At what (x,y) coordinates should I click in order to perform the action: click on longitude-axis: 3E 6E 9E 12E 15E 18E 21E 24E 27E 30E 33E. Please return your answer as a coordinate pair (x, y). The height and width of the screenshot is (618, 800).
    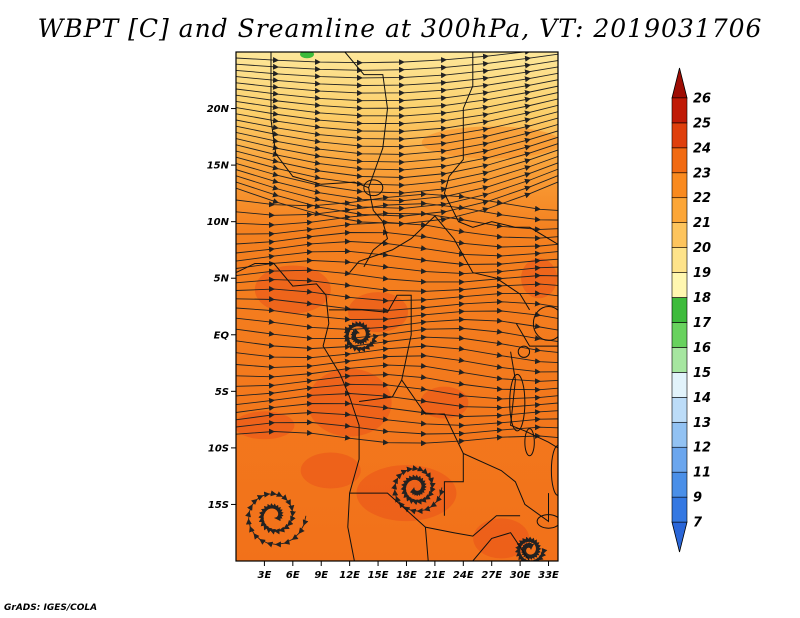
    Looking at the image, I should click on (408, 571).